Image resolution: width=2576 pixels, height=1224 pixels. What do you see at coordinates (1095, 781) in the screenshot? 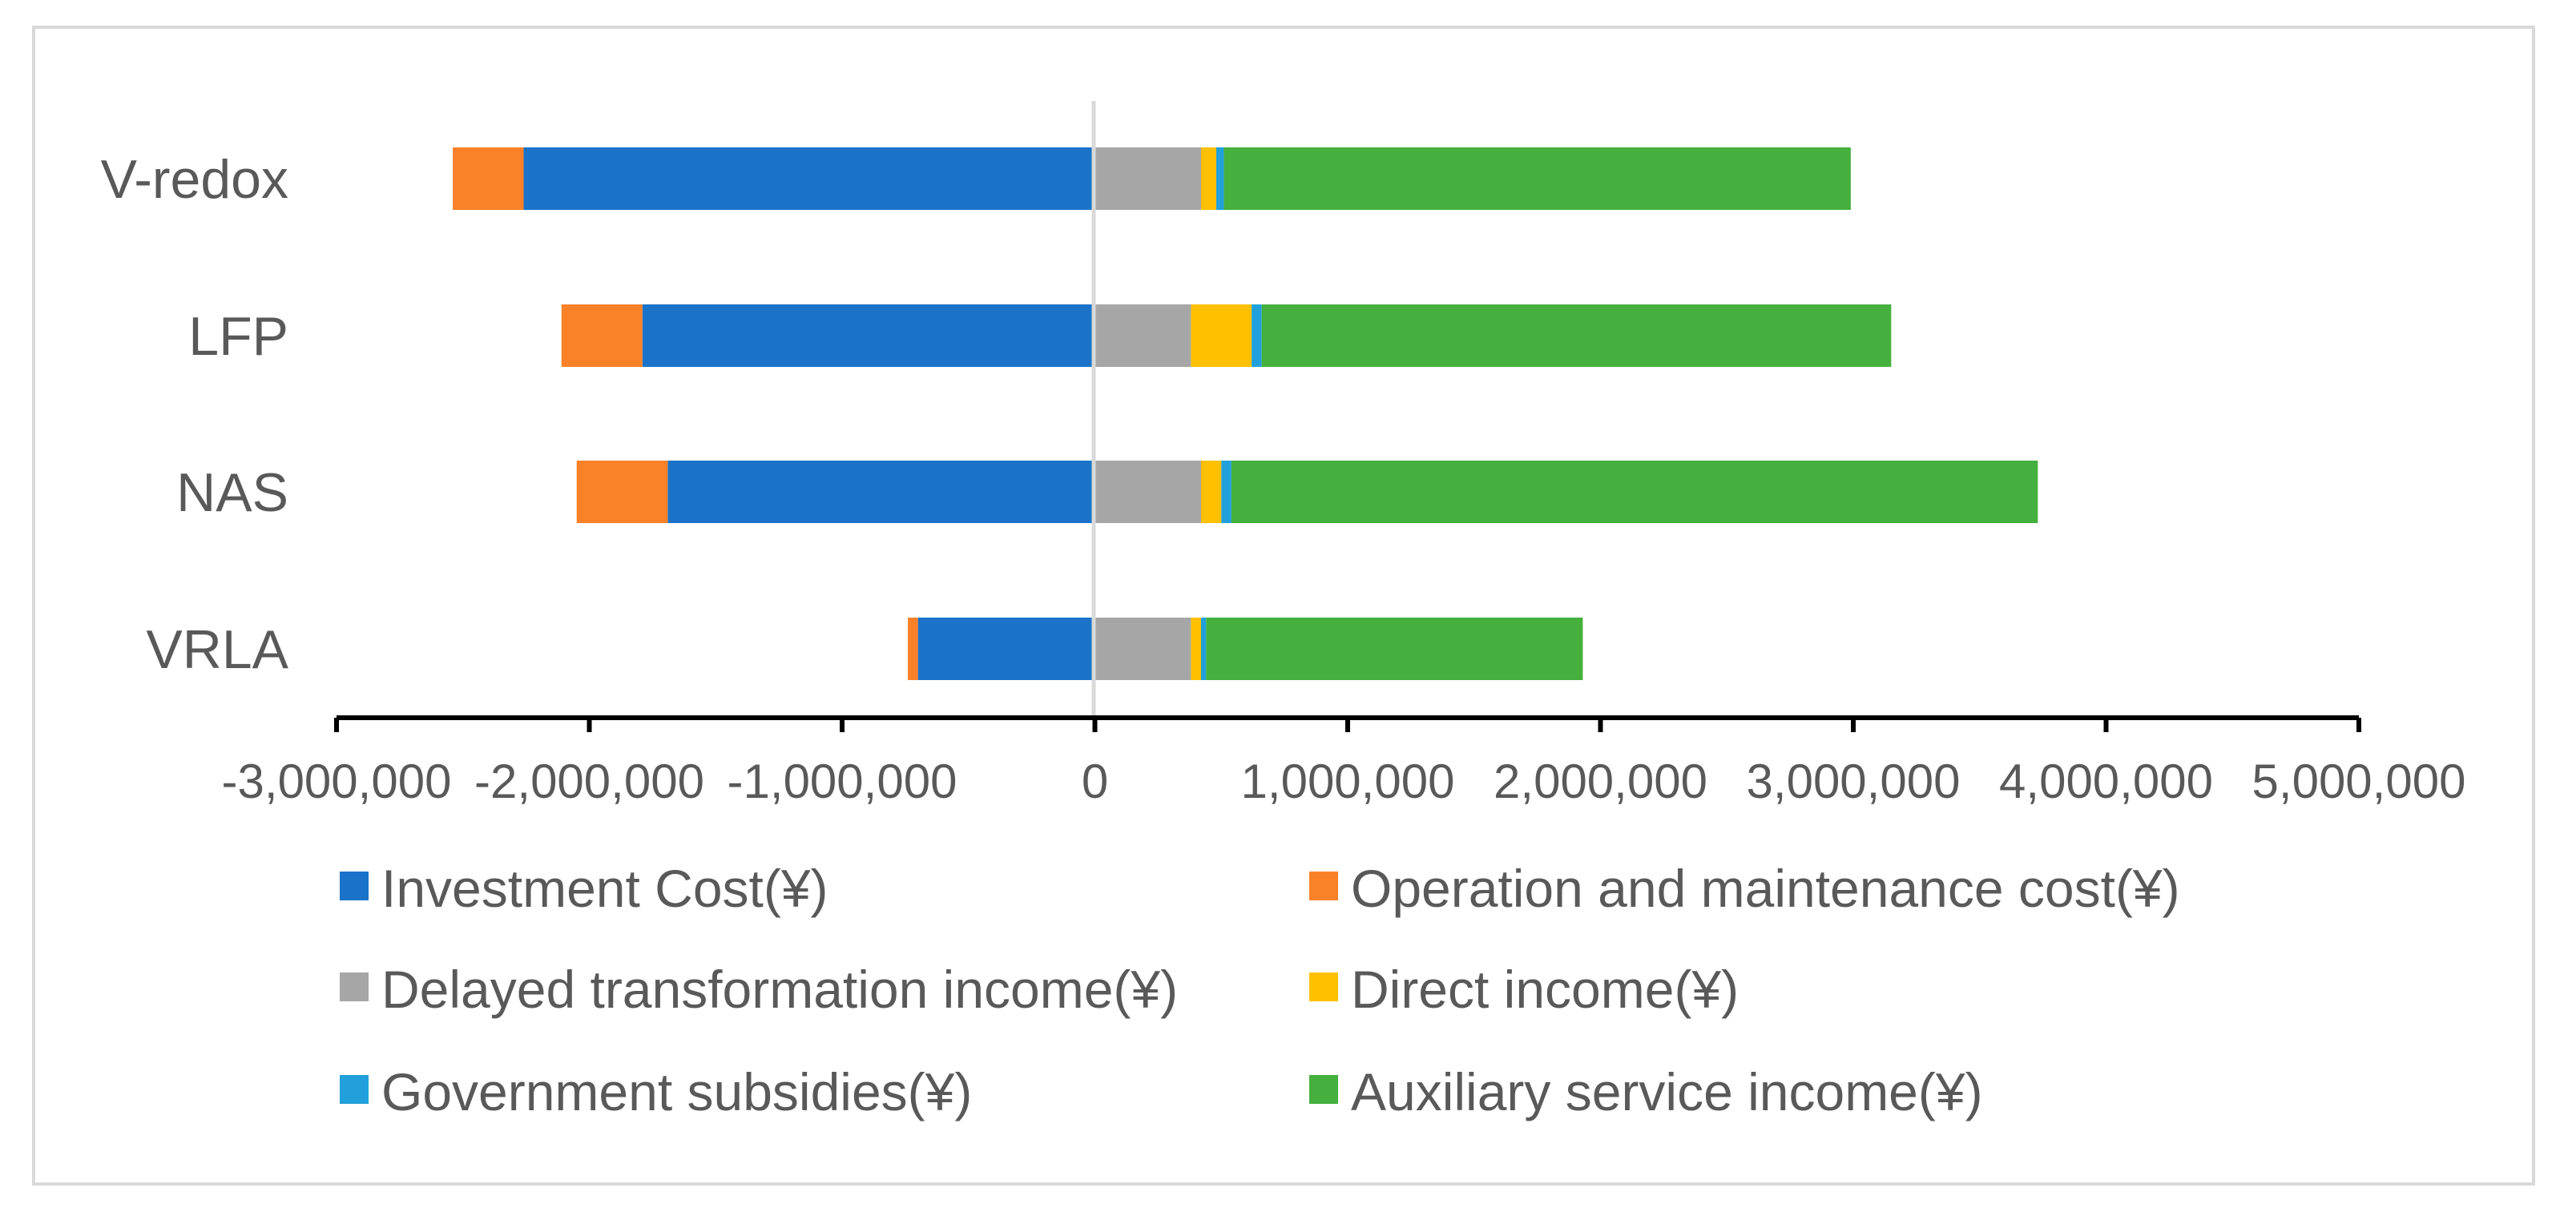
I see `x-tick-label: 0` at bounding box center [1095, 781].